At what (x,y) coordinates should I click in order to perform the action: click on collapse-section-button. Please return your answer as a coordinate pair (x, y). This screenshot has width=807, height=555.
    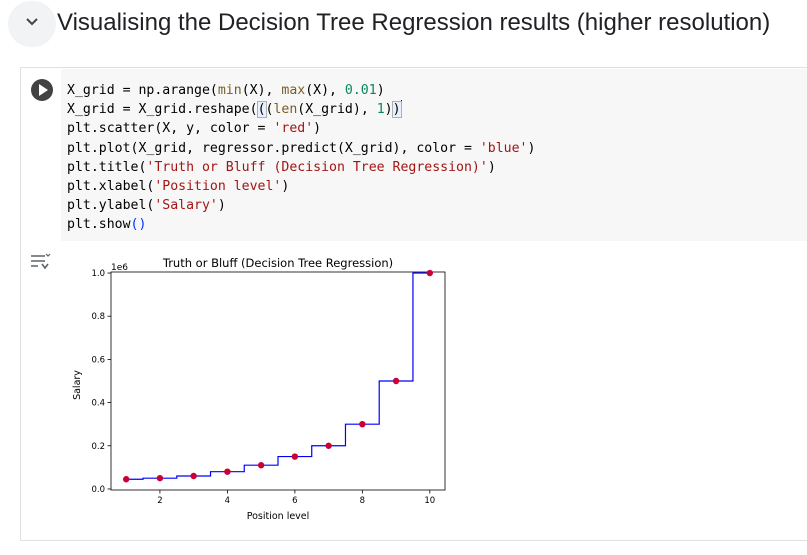
    Looking at the image, I should click on (32, 24).